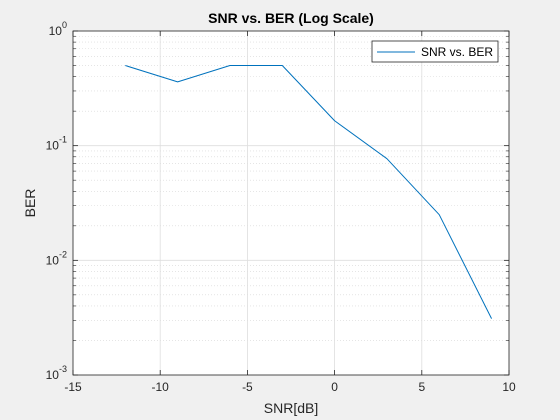  I want to click on legend-entry: SNR vs. BER, so click(457, 52).